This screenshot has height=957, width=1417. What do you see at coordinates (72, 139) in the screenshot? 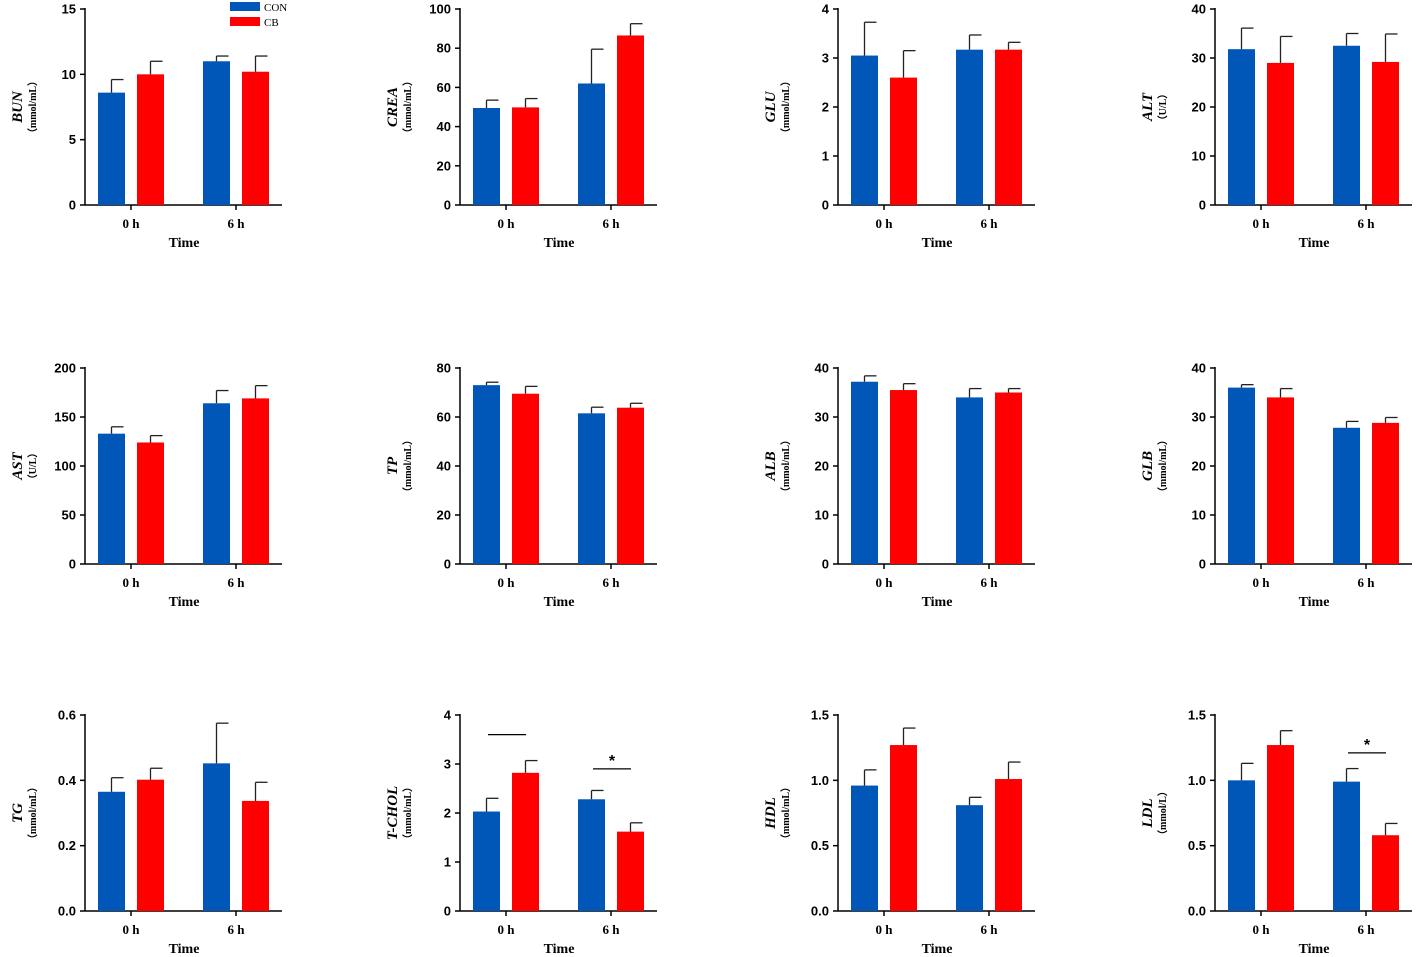
I see `y-tick-label: 5` at bounding box center [72, 139].